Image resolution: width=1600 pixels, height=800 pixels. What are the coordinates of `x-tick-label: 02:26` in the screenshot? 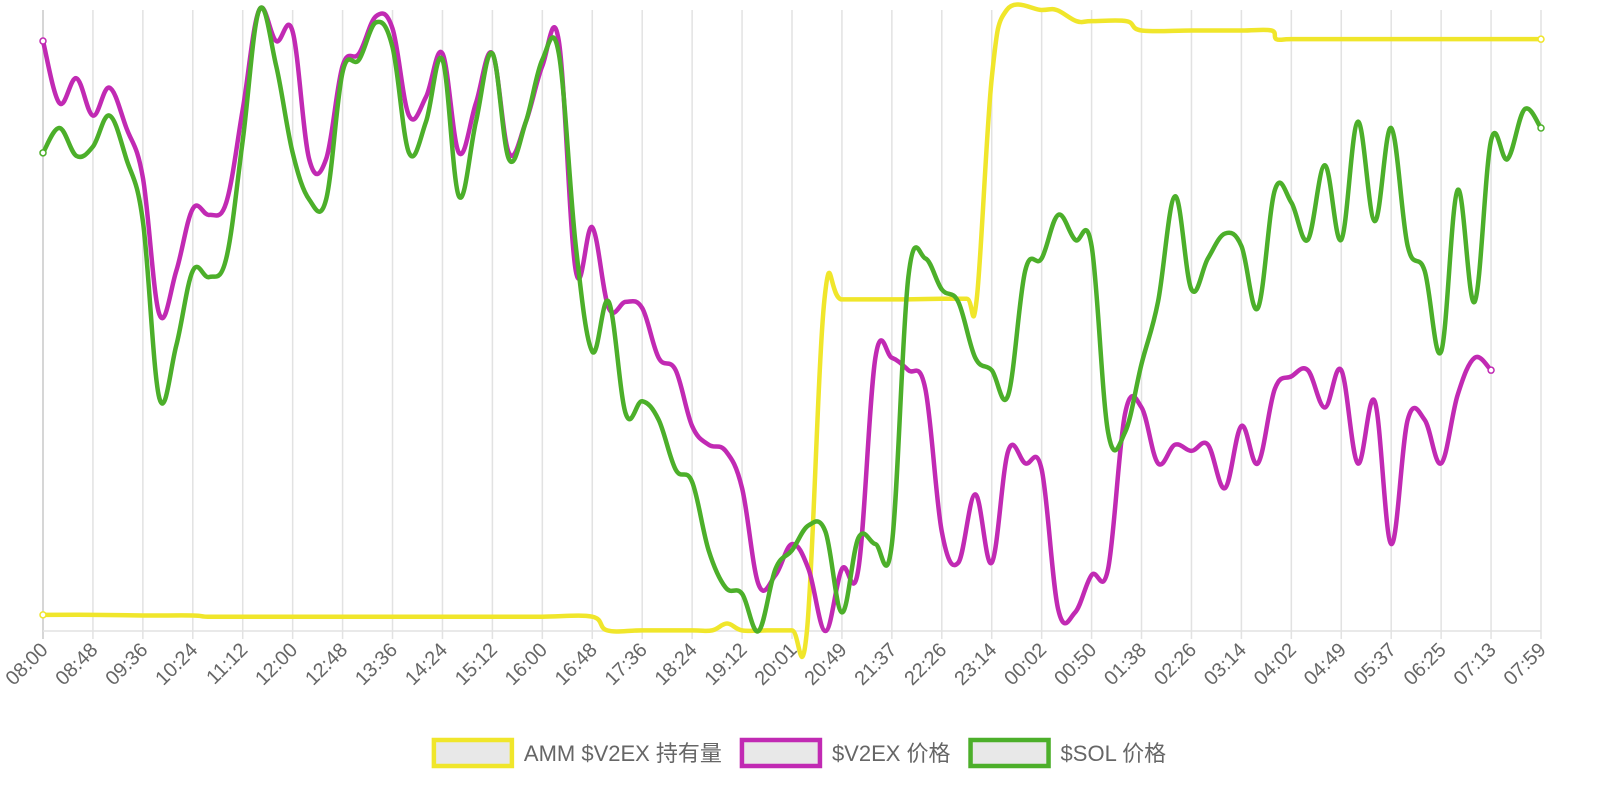 It's located at (1175, 664).